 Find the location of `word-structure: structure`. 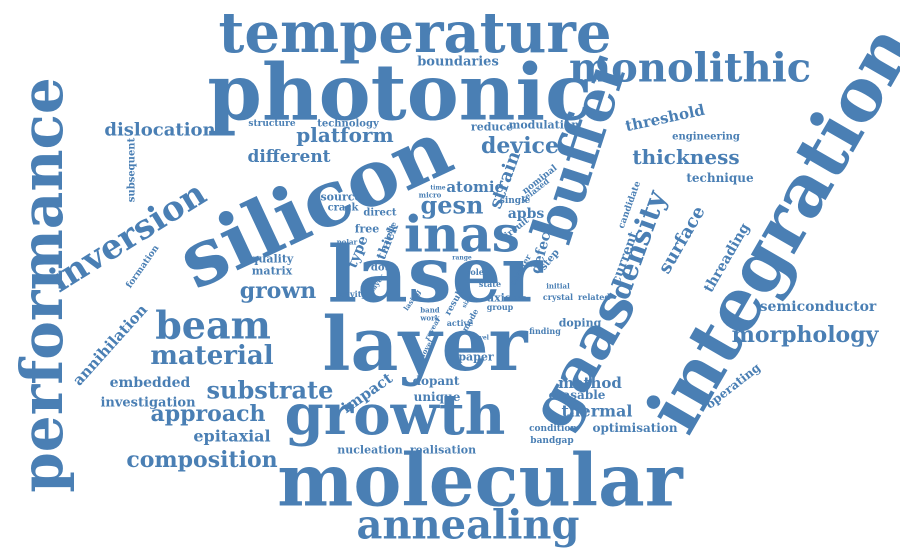

word-structure: structure is located at coordinates (271, 124).